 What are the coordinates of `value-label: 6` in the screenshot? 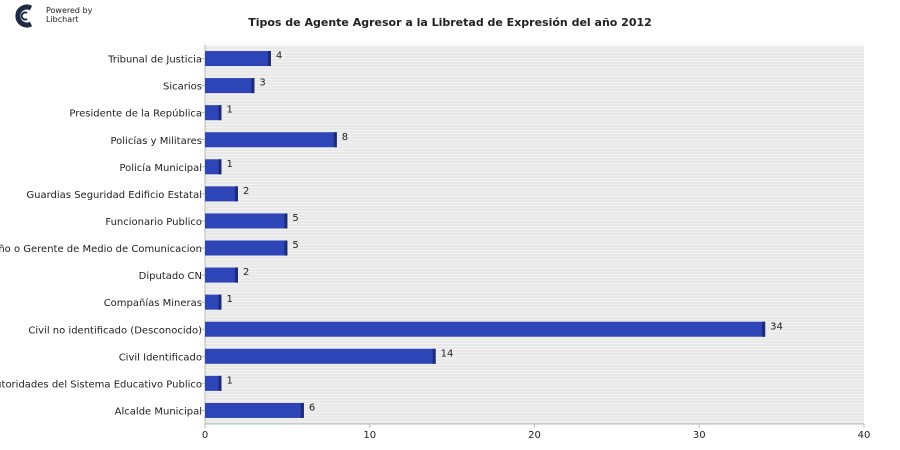 It's located at (312, 407).